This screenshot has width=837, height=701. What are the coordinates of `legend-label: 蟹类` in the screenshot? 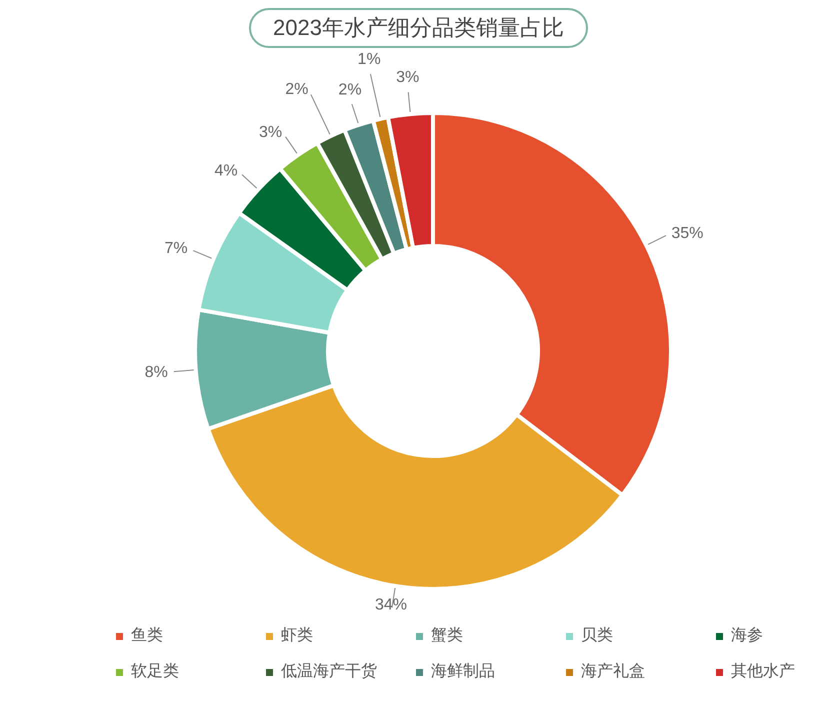 It's located at (447, 636).